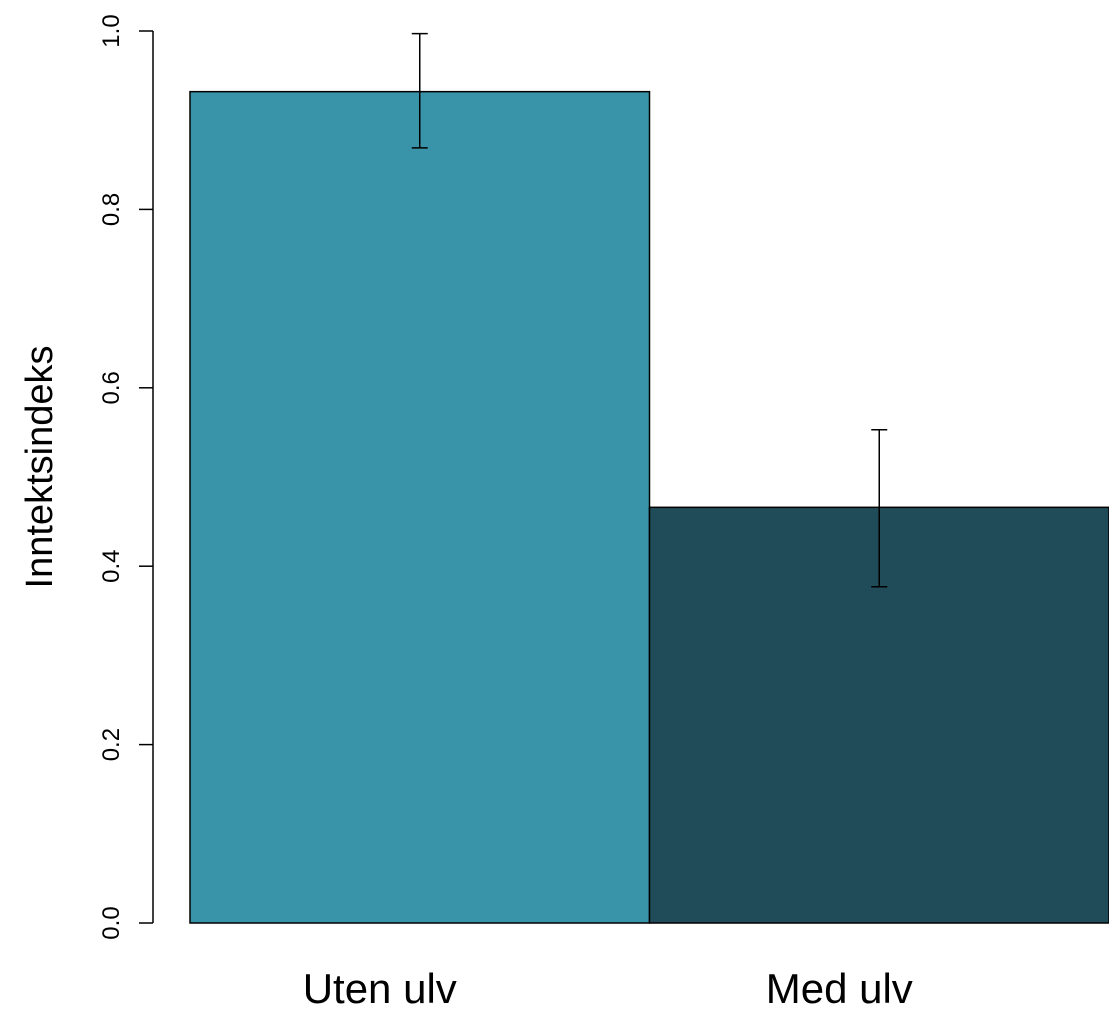 The height and width of the screenshot is (1009, 1109). Describe the element at coordinates (111, 744) in the screenshot. I see `y-tick-label: 0.2` at that location.